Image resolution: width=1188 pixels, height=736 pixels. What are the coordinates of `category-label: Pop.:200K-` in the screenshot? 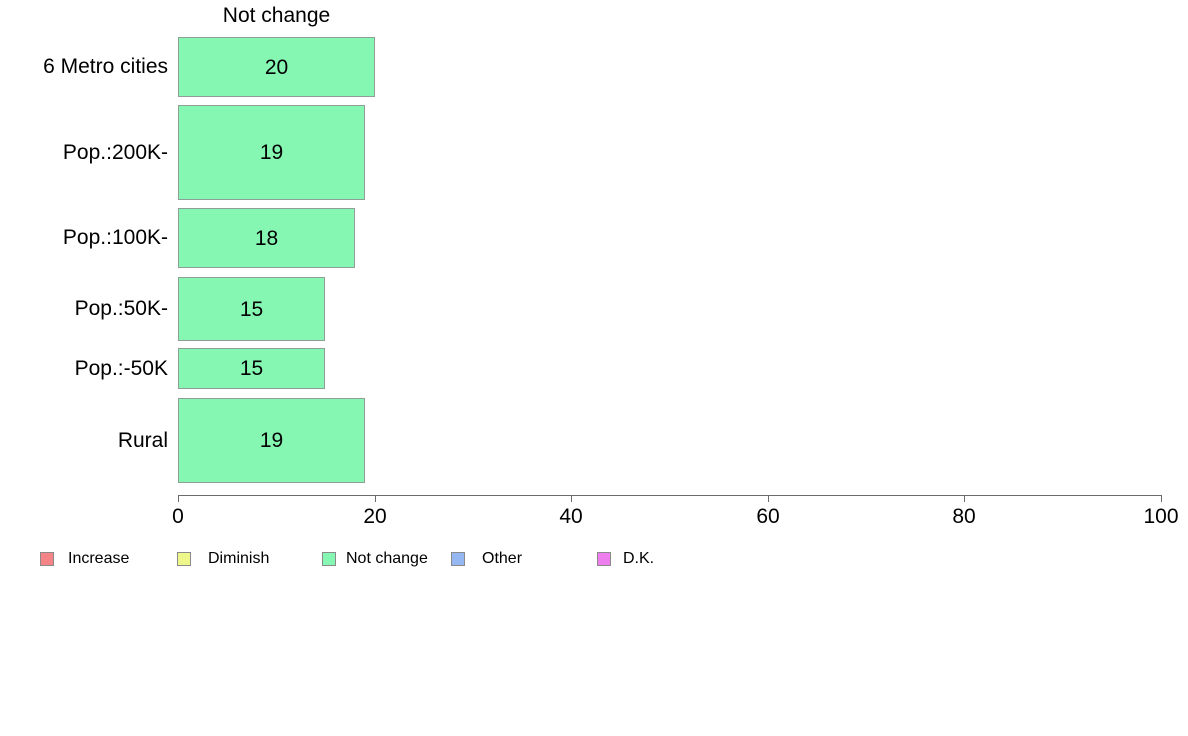 It's located at (115, 152).